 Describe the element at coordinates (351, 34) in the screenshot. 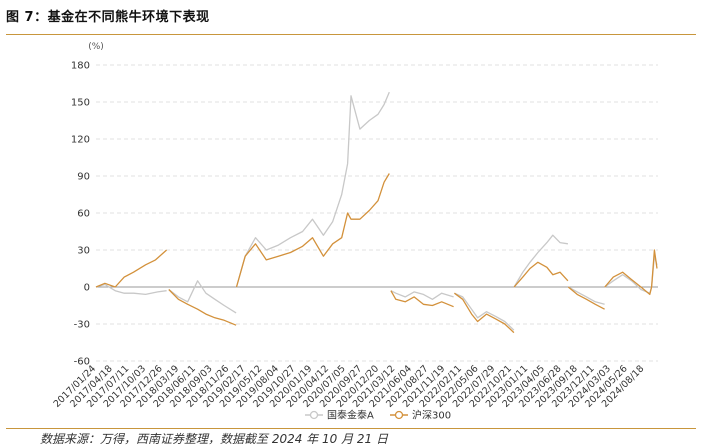

I see `title-rule` at that location.